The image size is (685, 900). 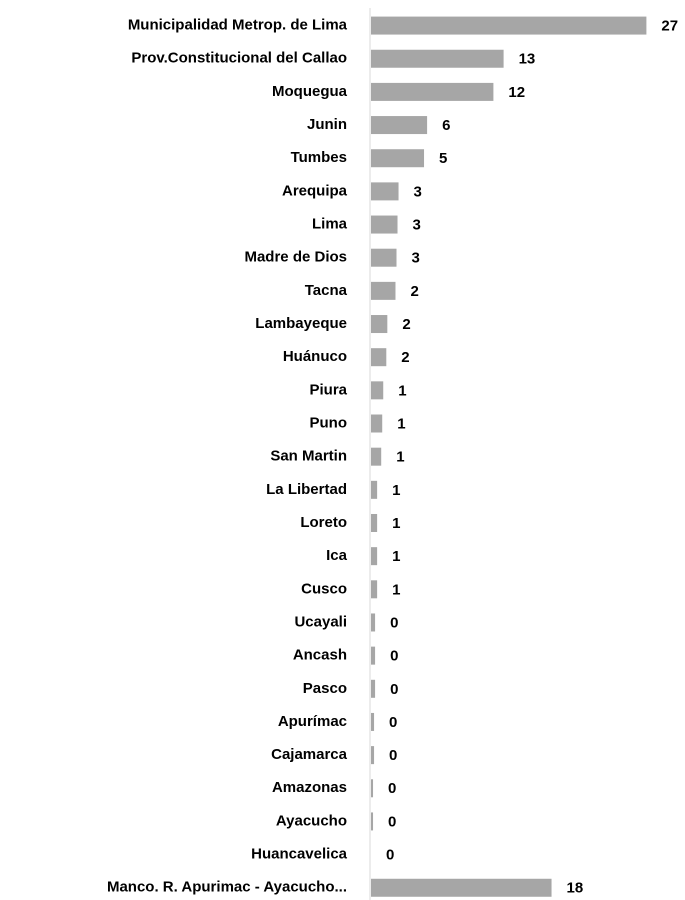 I want to click on category-label: Ayacucho, so click(x=311, y=820).